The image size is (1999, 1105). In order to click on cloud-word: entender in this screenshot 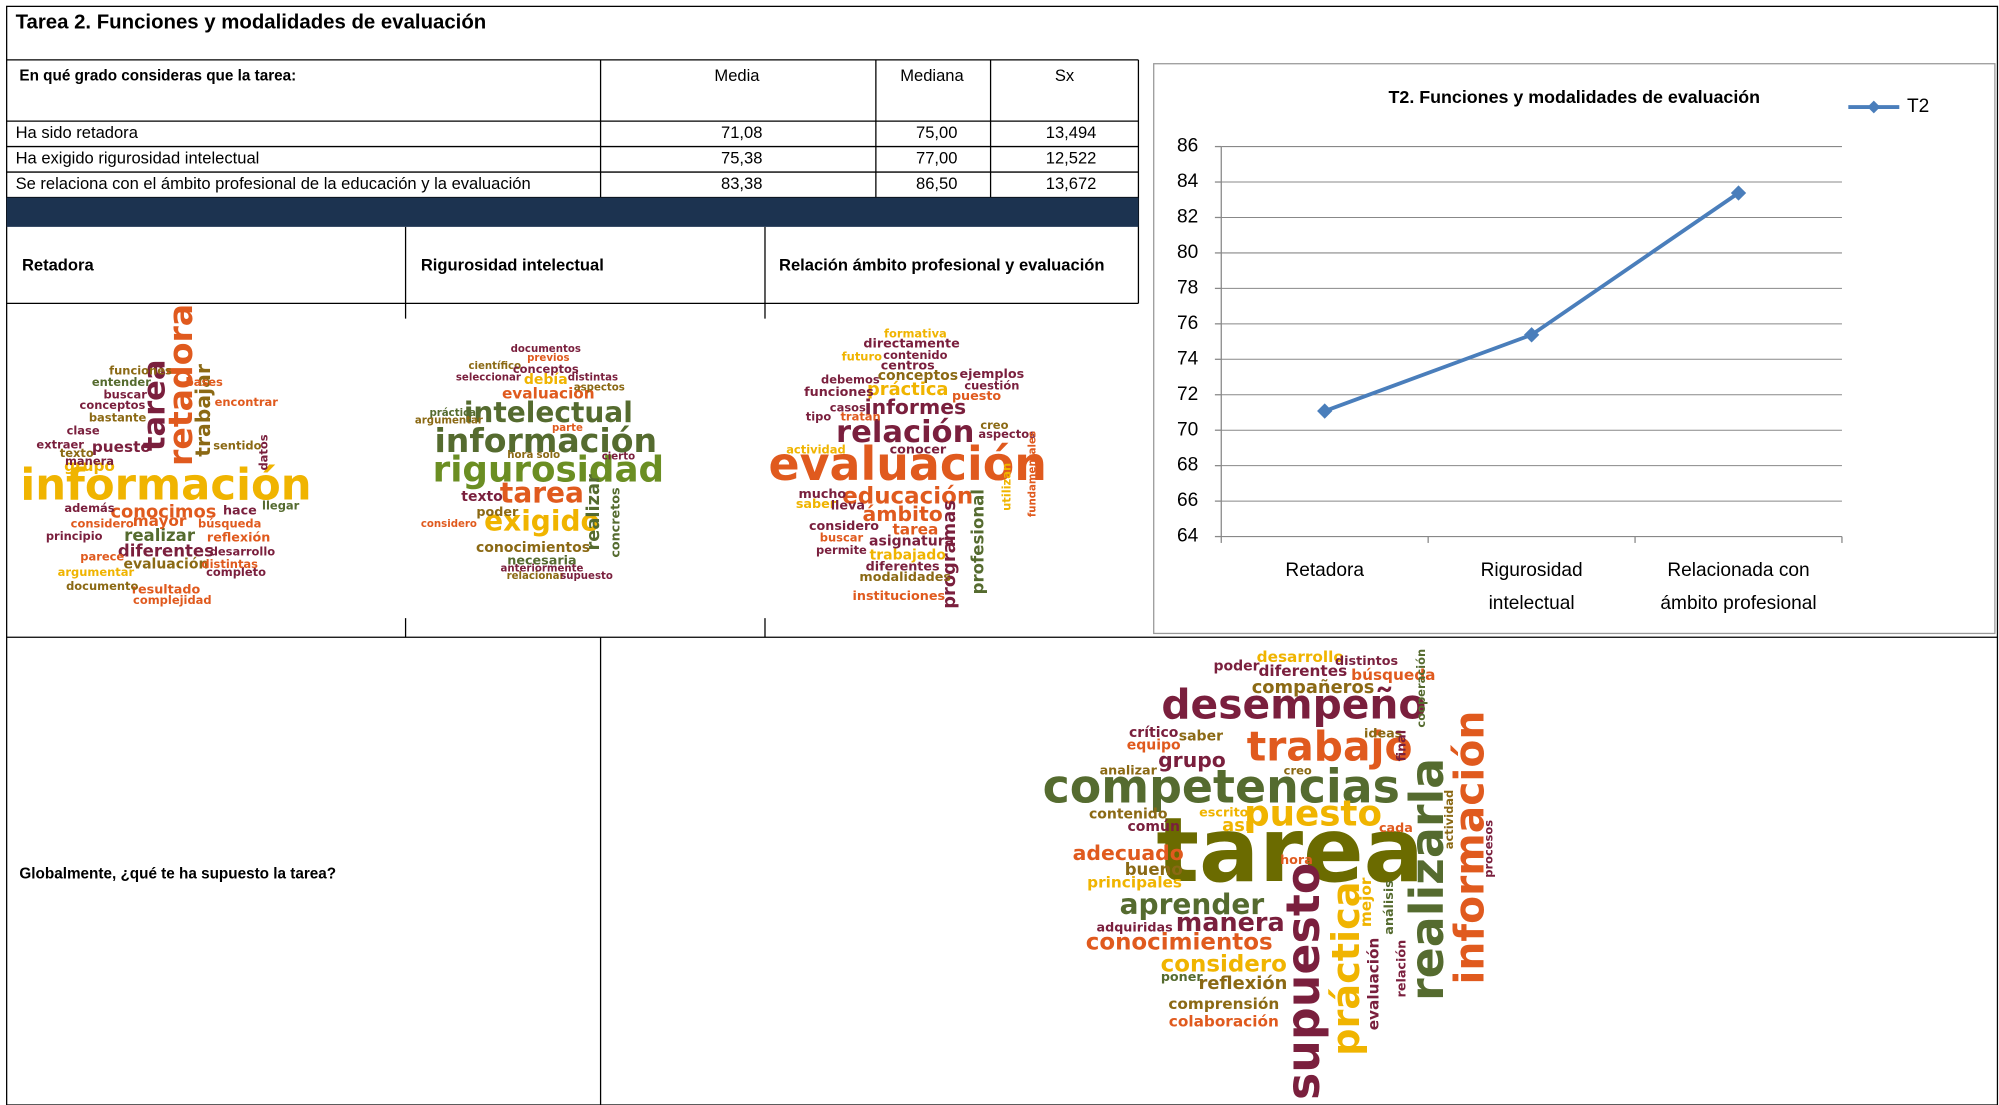, I will do `click(121, 382)`.